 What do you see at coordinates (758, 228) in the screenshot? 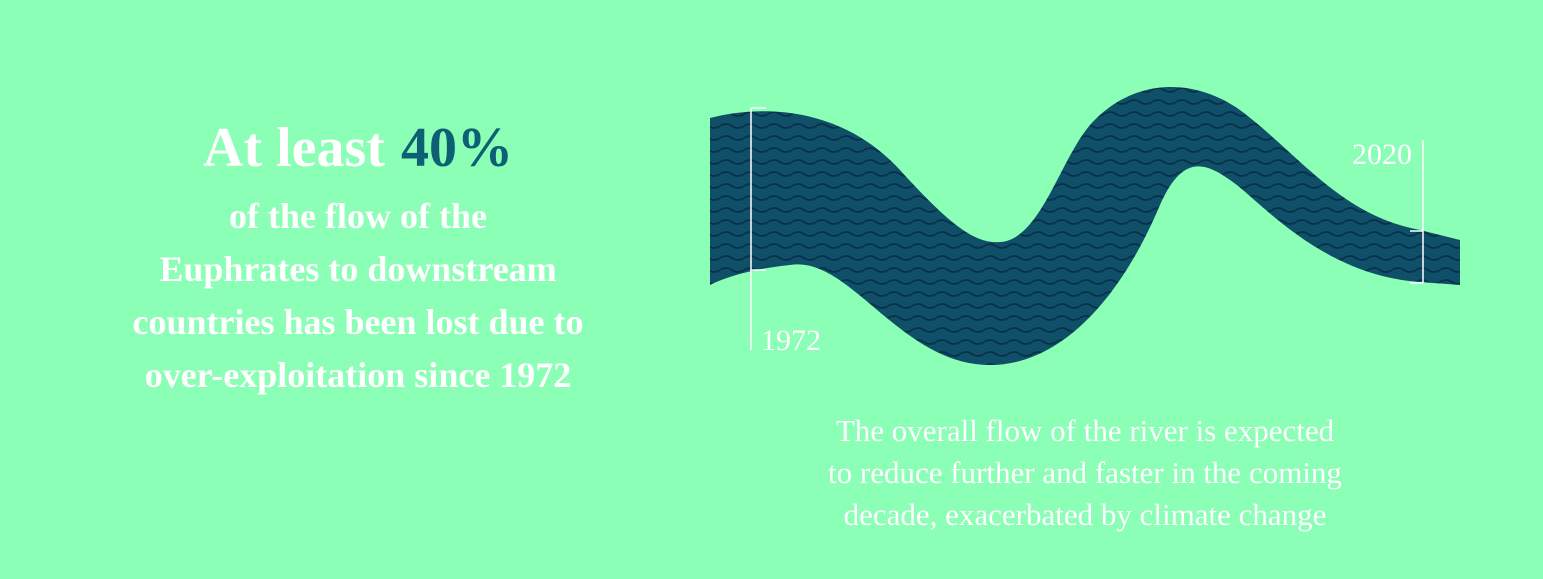
I see `start-bracket` at bounding box center [758, 228].